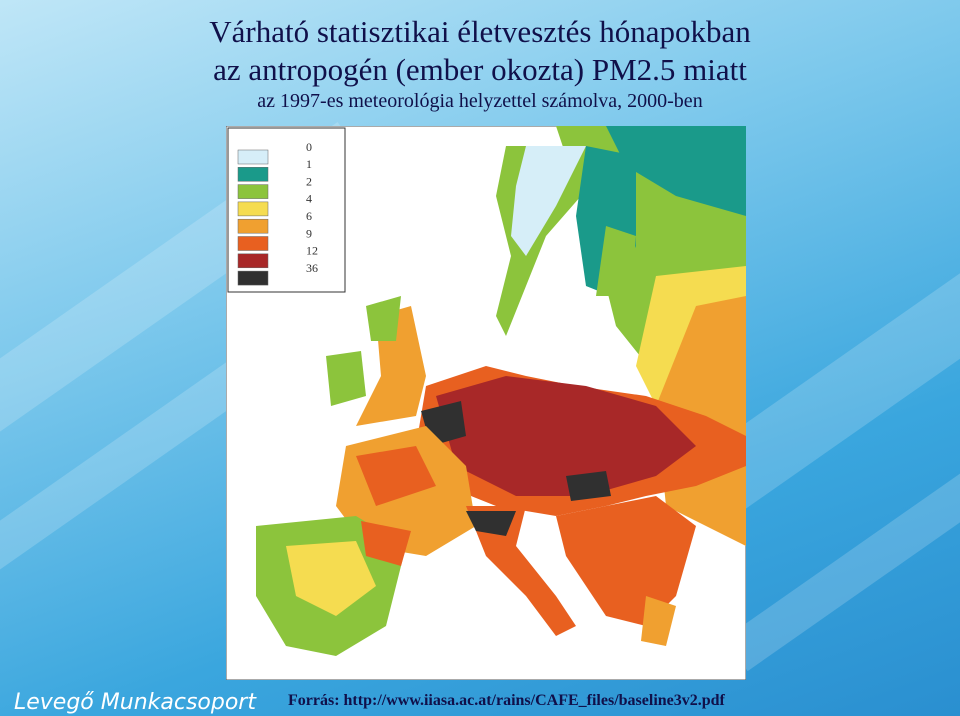 This screenshot has width=960, height=716. I want to click on legend-label: 36, so click(312, 268).